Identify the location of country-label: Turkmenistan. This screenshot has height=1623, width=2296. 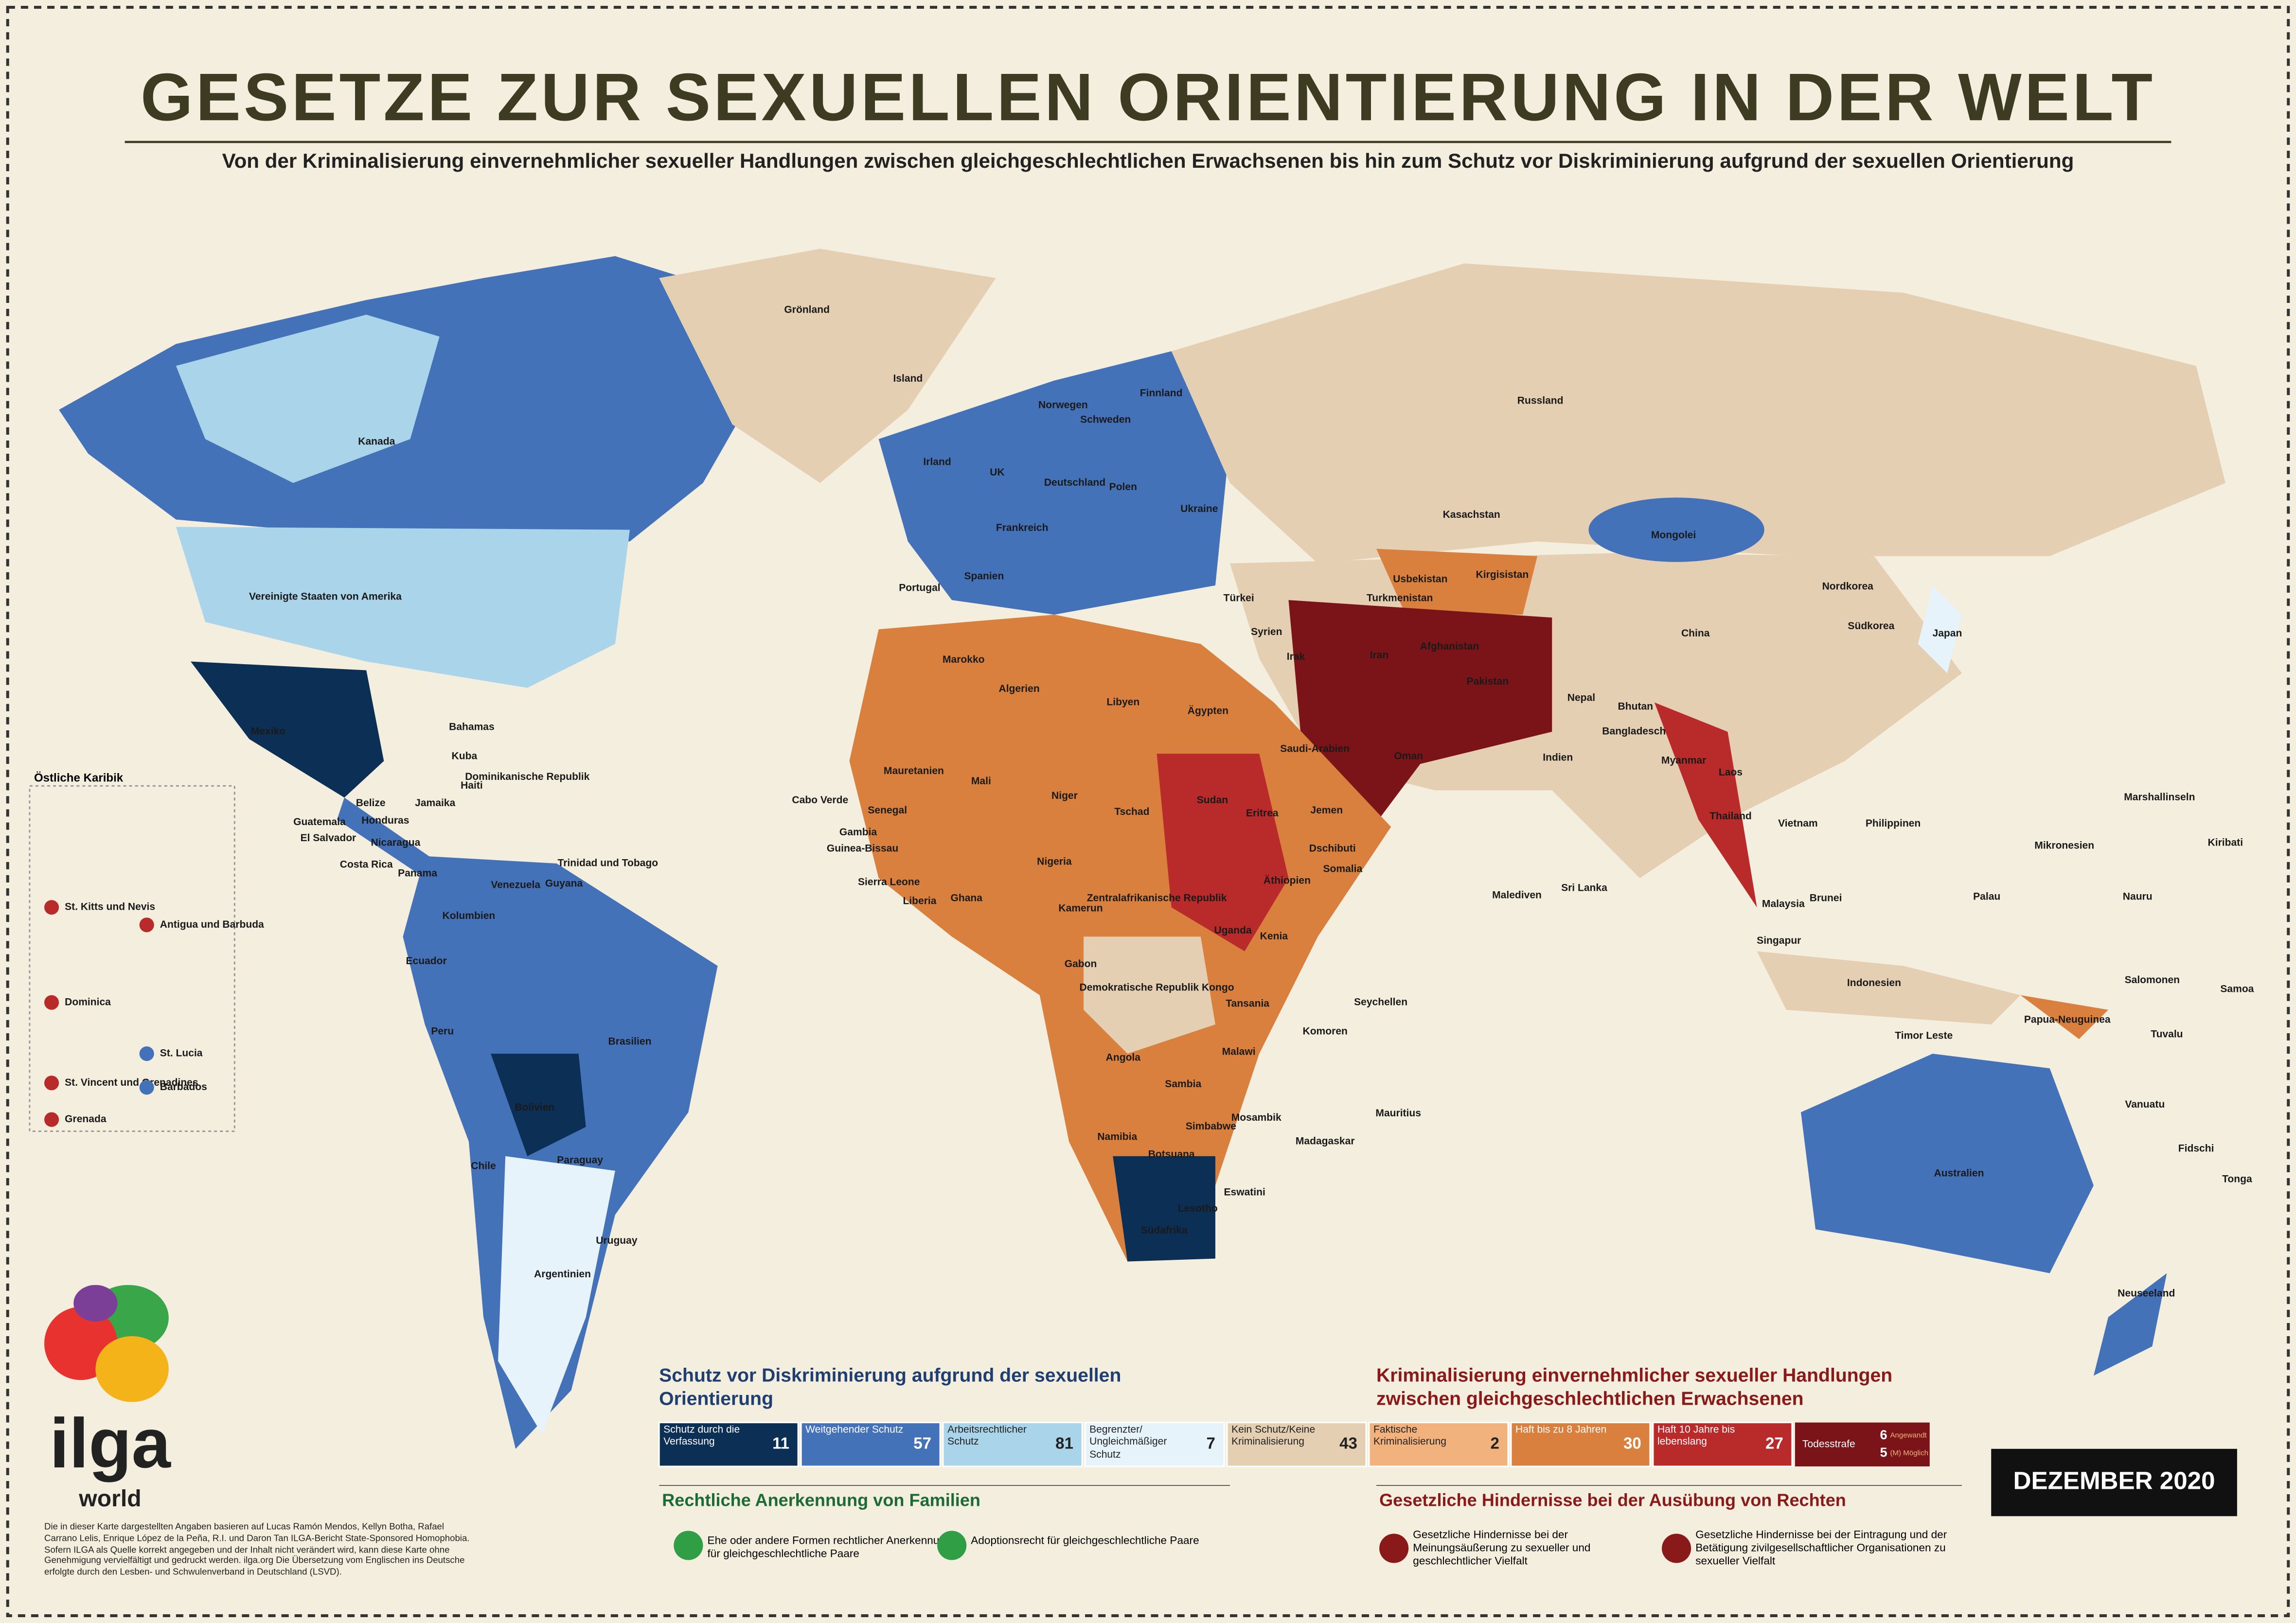
(1400, 598).